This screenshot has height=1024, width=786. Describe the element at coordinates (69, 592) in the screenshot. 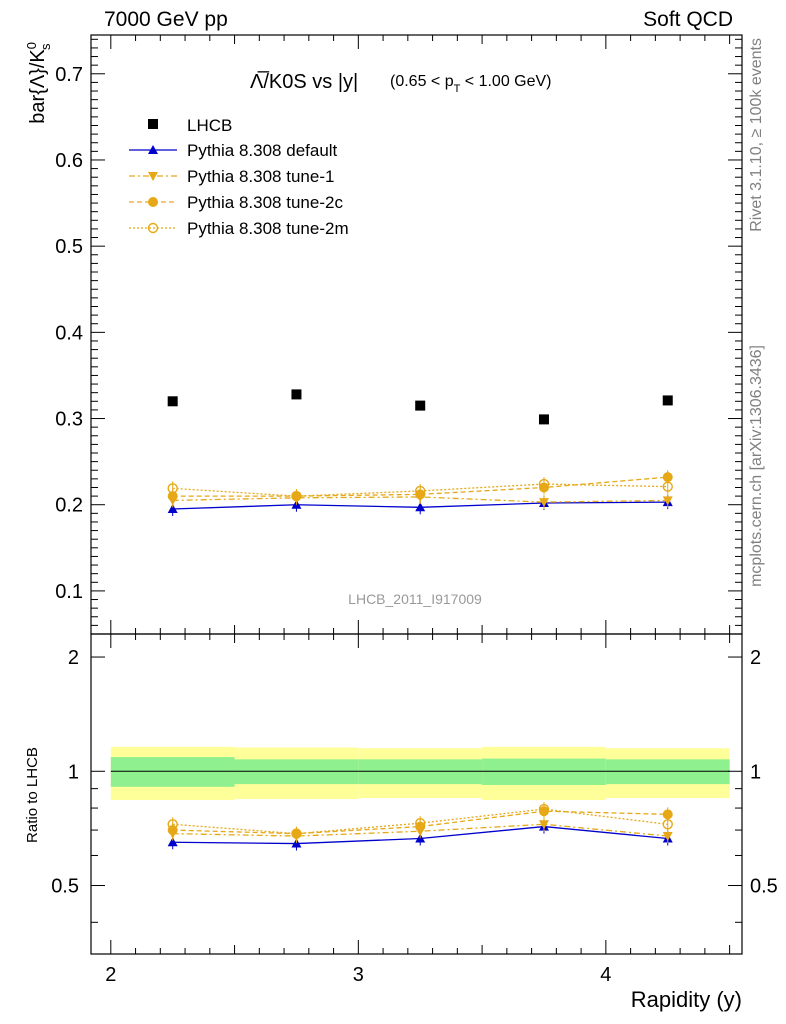

I see `y-tick-label: 0.1` at that location.